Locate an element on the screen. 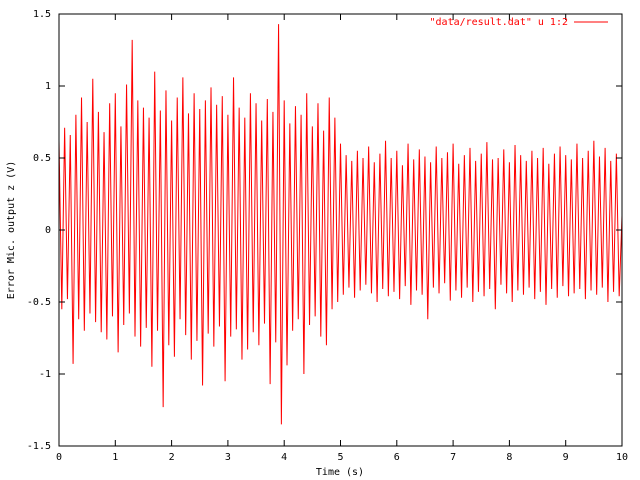 The width and height of the screenshot is (640, 480). x-axis-label: Time (s) is located at coordinates (340, 472).